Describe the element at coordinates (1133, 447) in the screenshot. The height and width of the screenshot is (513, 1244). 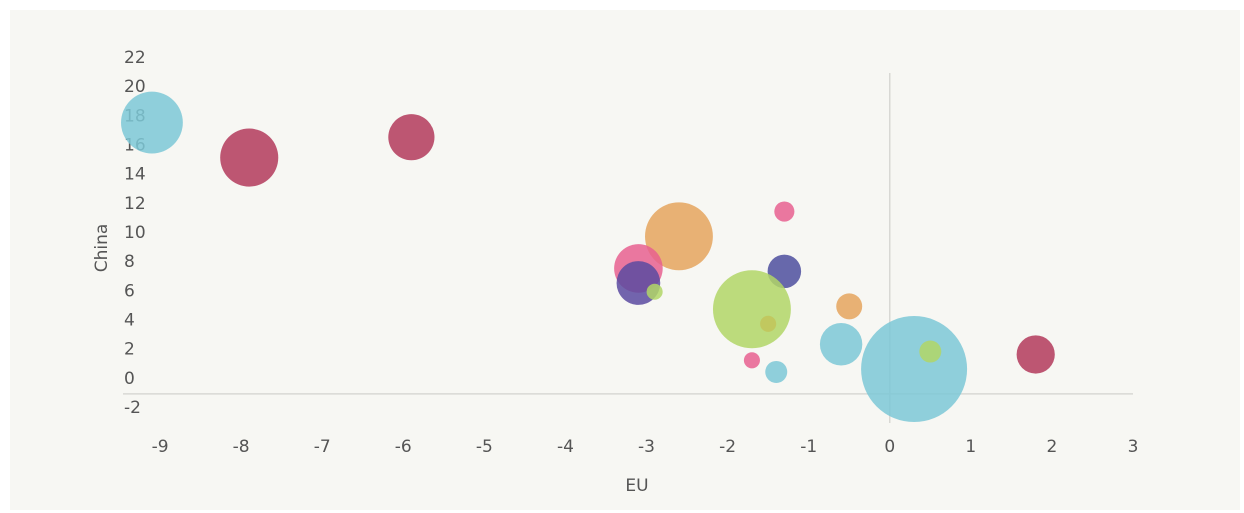
I see `x-tick-label: 3` at that location.